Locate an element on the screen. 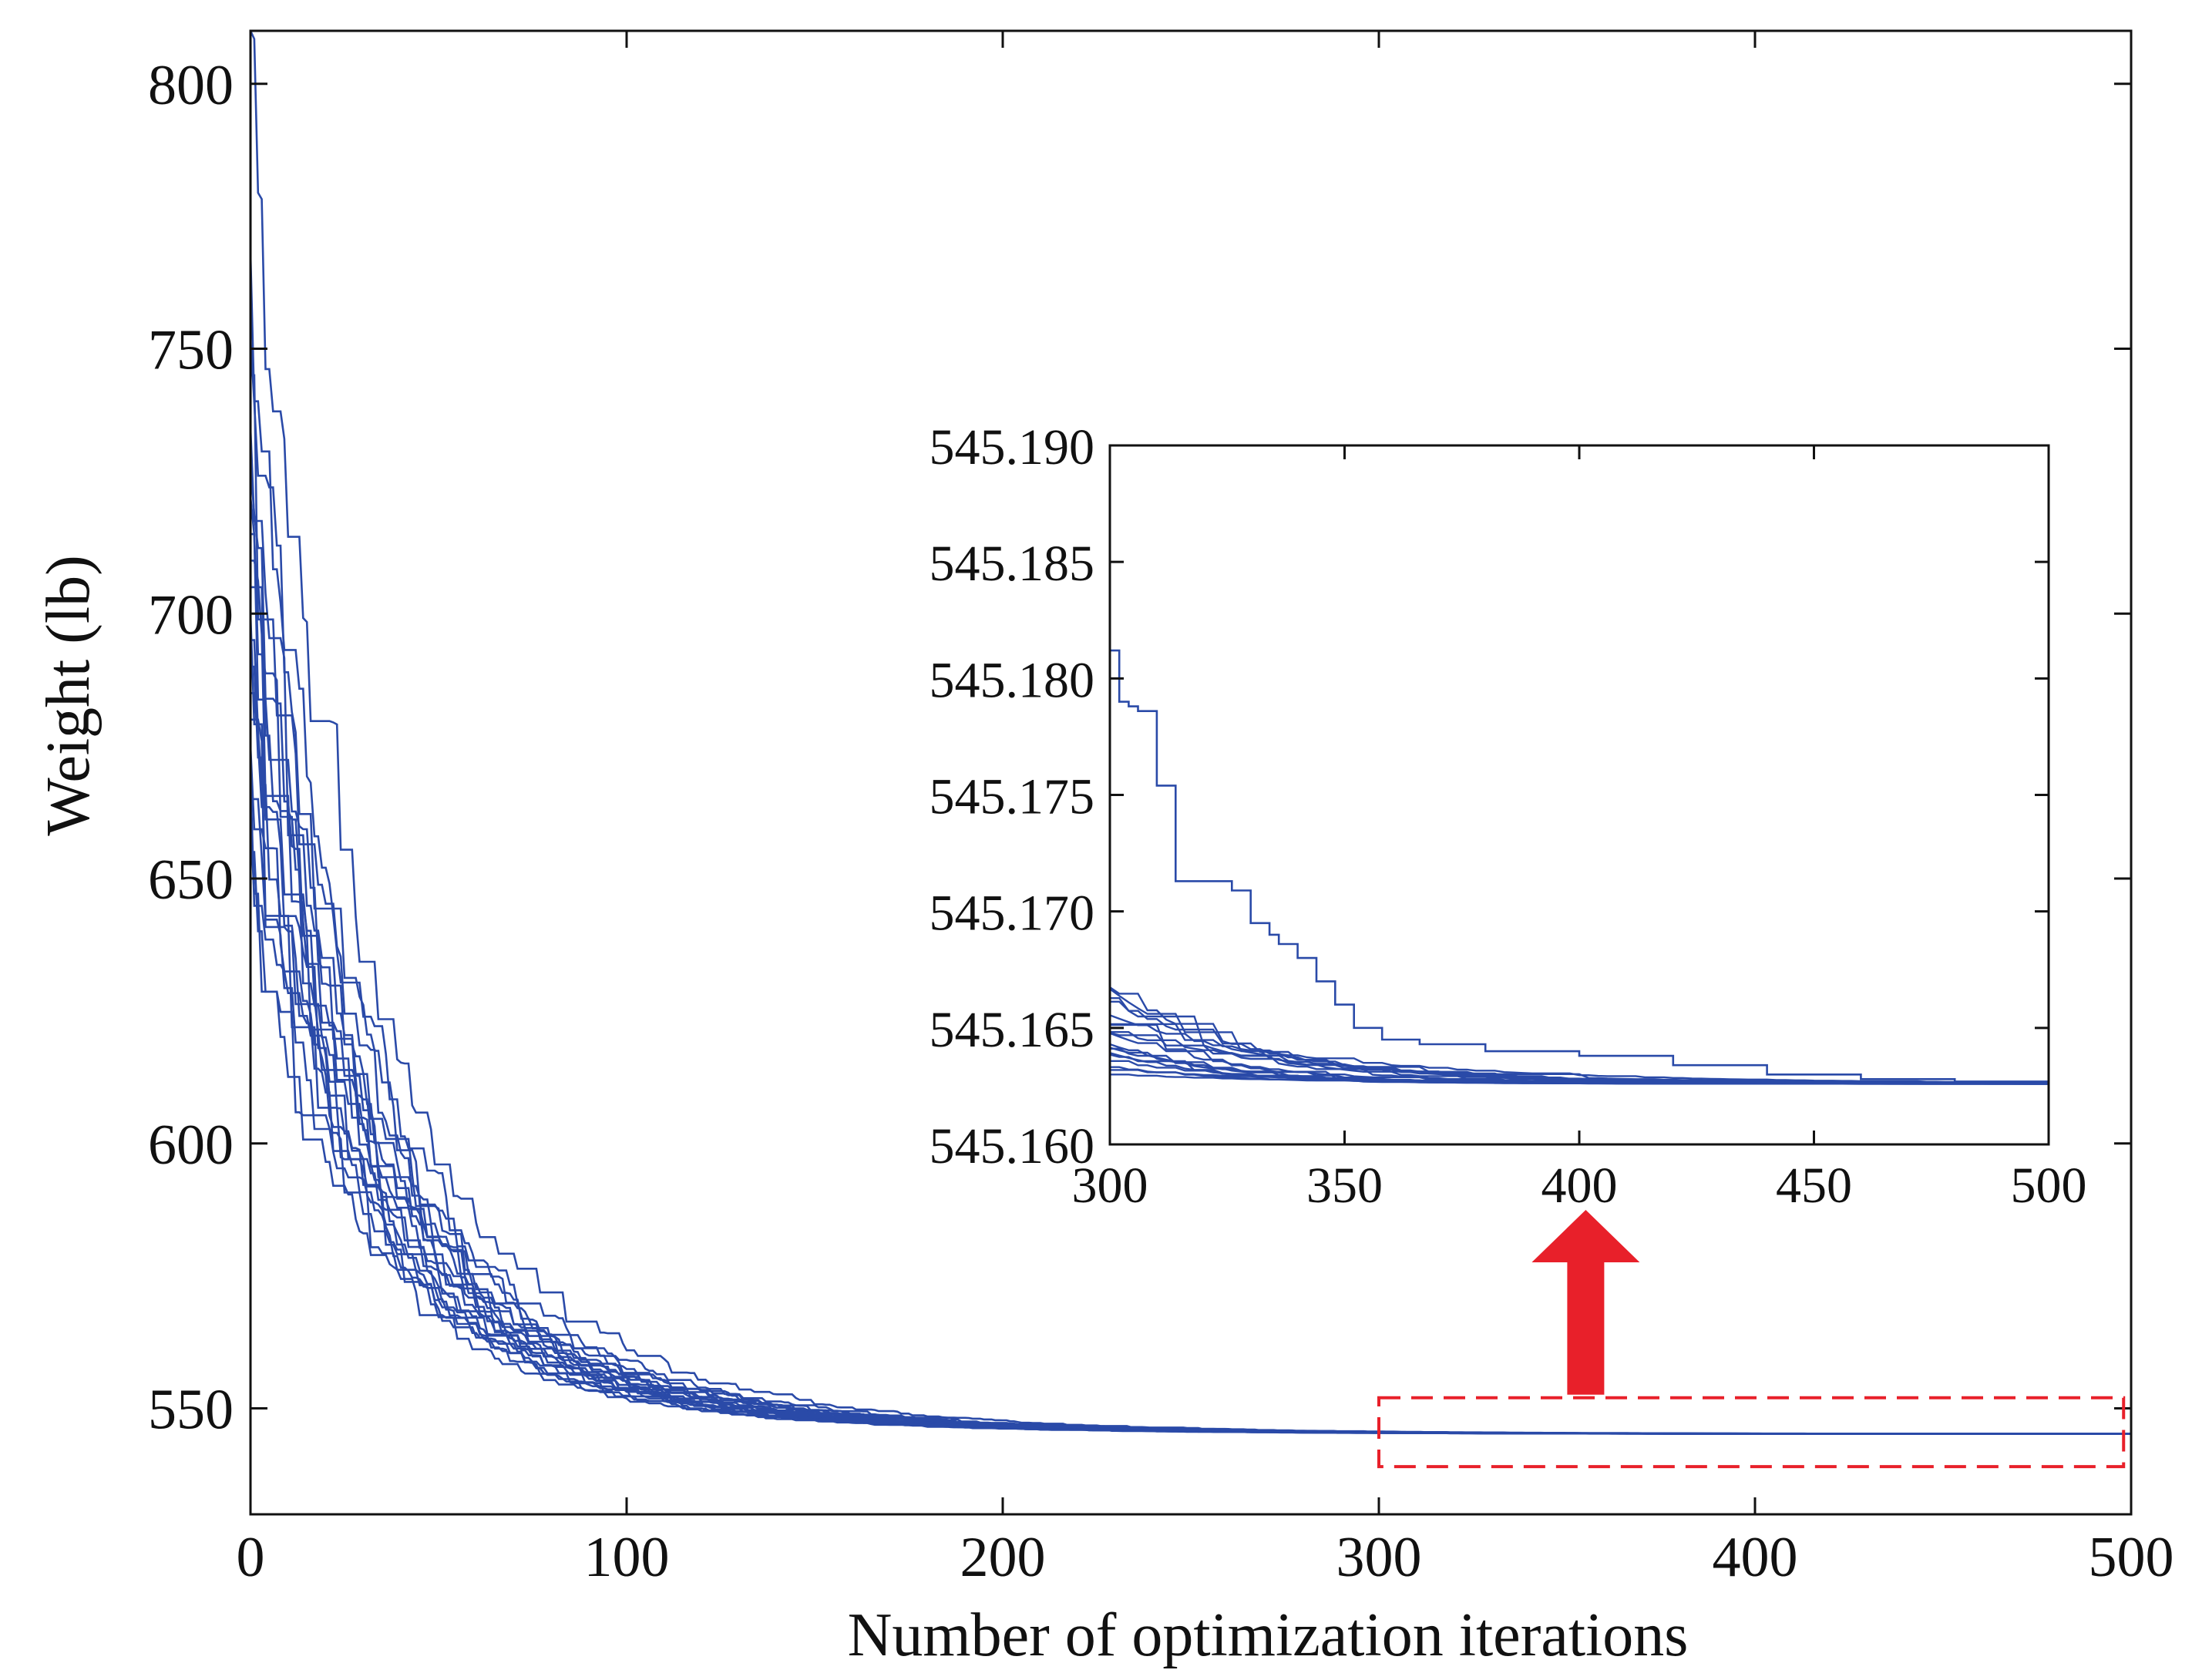  zoom-annotations is located at coordinates (1752, 1340).